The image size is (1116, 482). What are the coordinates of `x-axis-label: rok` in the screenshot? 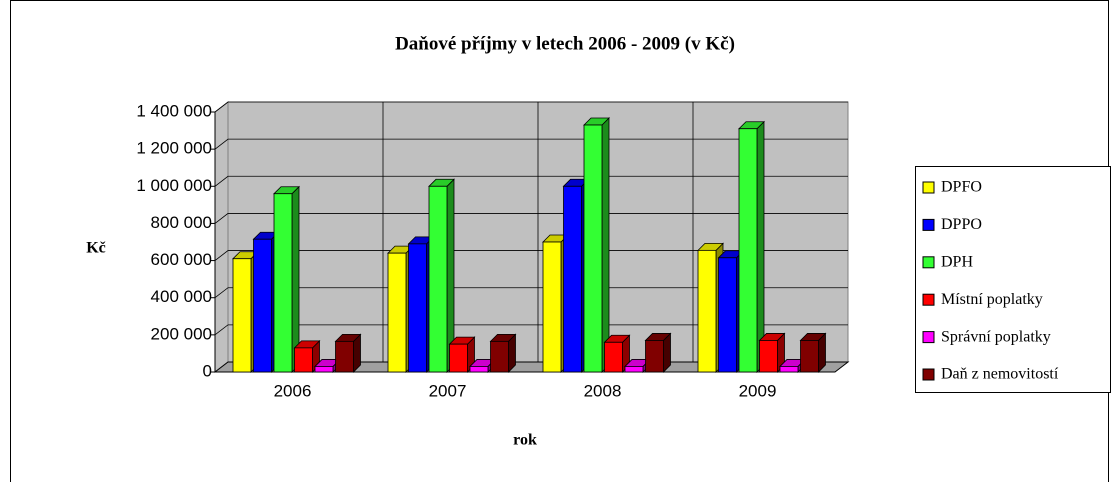 It's located at (525, 440).